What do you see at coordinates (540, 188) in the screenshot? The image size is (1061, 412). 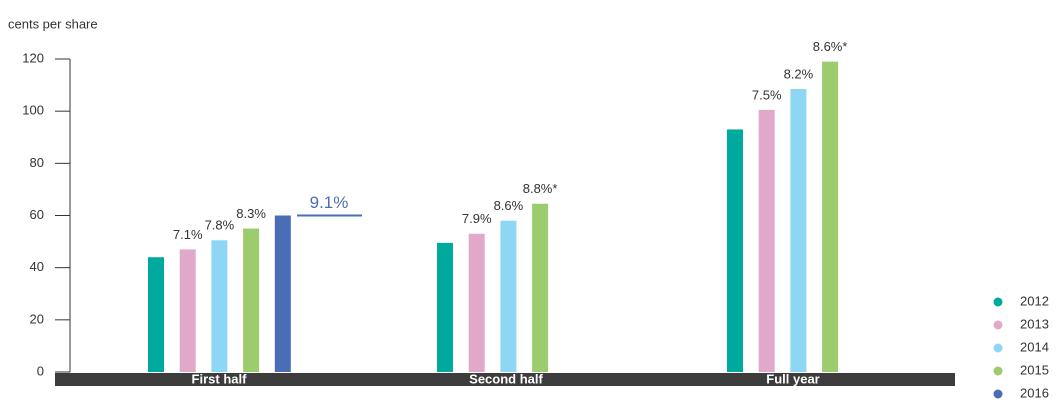 I see `bar-label: 8.8%*` at bounding box center [540, 188].